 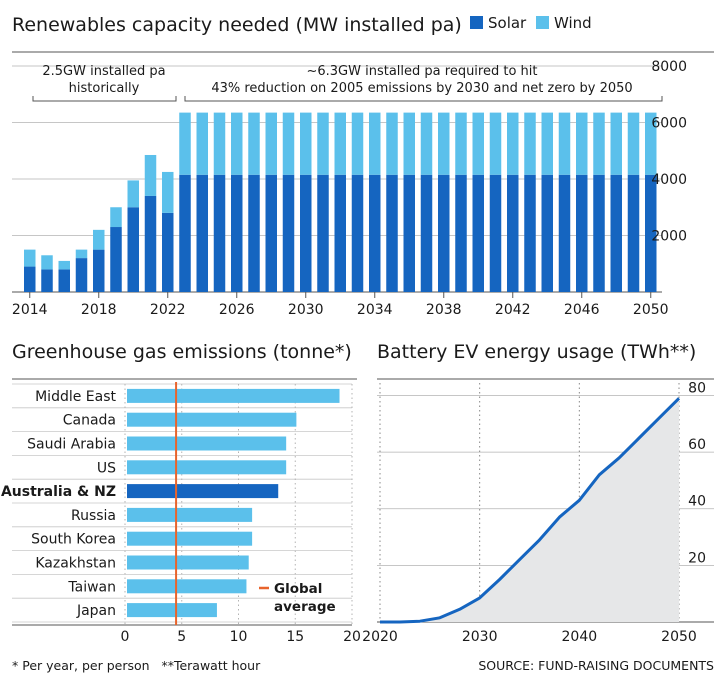 I want to click on bar-wind-2016, so click(x=64, y=265).